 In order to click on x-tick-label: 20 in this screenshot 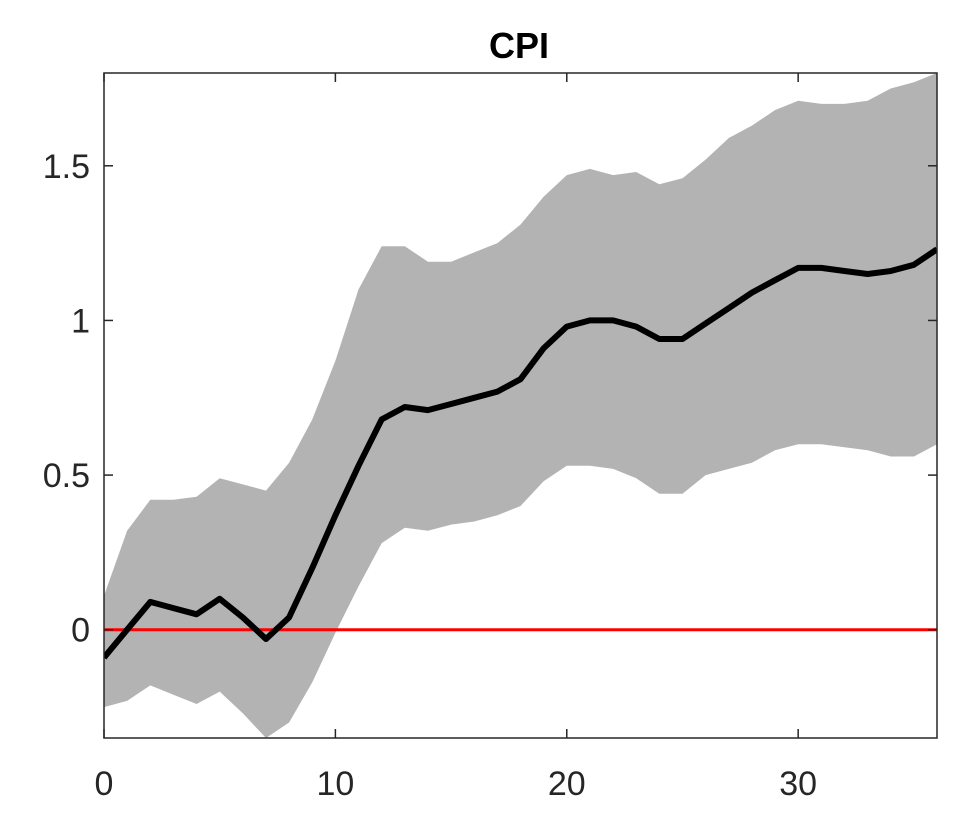, I will do `click(567, 784)`.